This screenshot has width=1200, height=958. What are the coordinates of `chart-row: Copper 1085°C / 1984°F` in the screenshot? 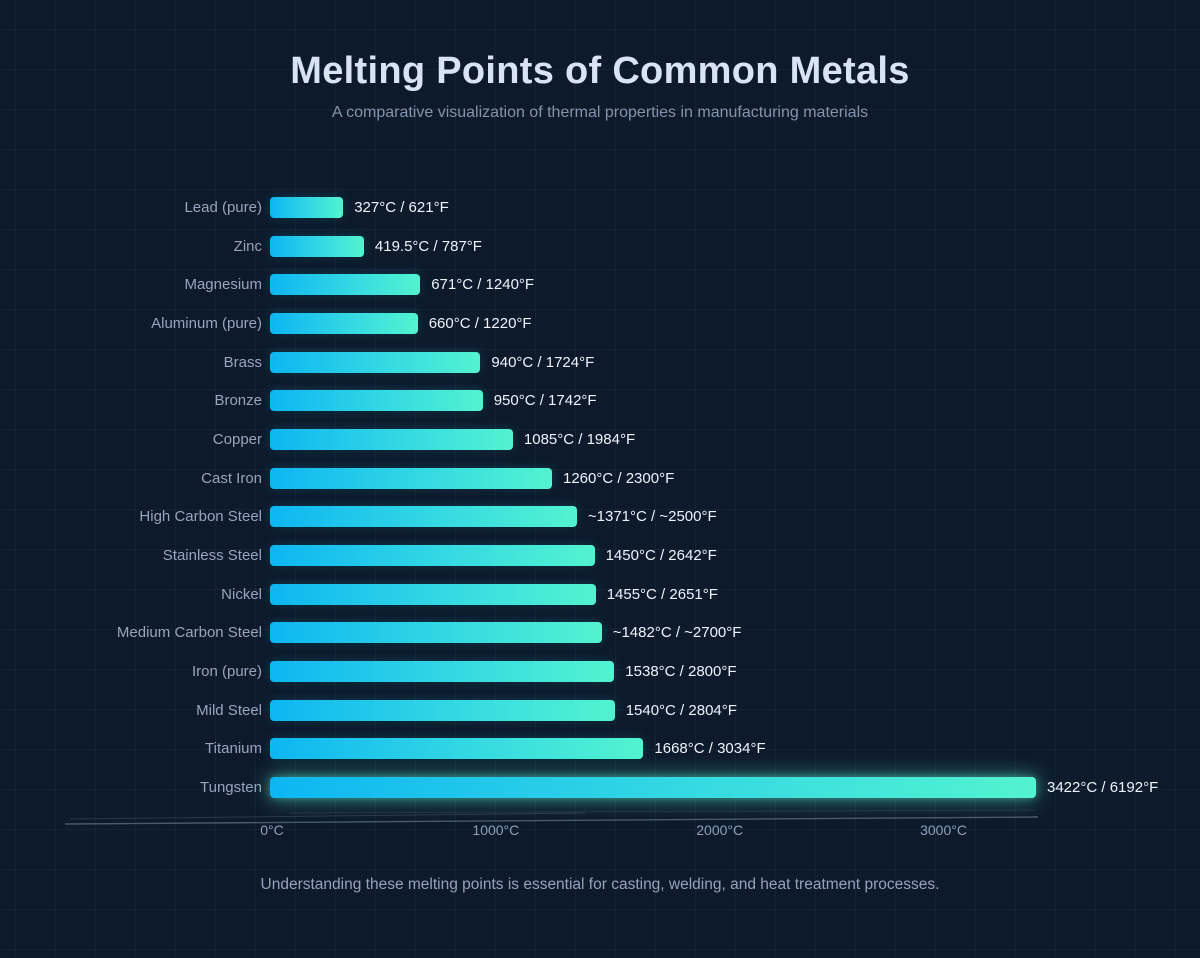 It's located at (600, 439).